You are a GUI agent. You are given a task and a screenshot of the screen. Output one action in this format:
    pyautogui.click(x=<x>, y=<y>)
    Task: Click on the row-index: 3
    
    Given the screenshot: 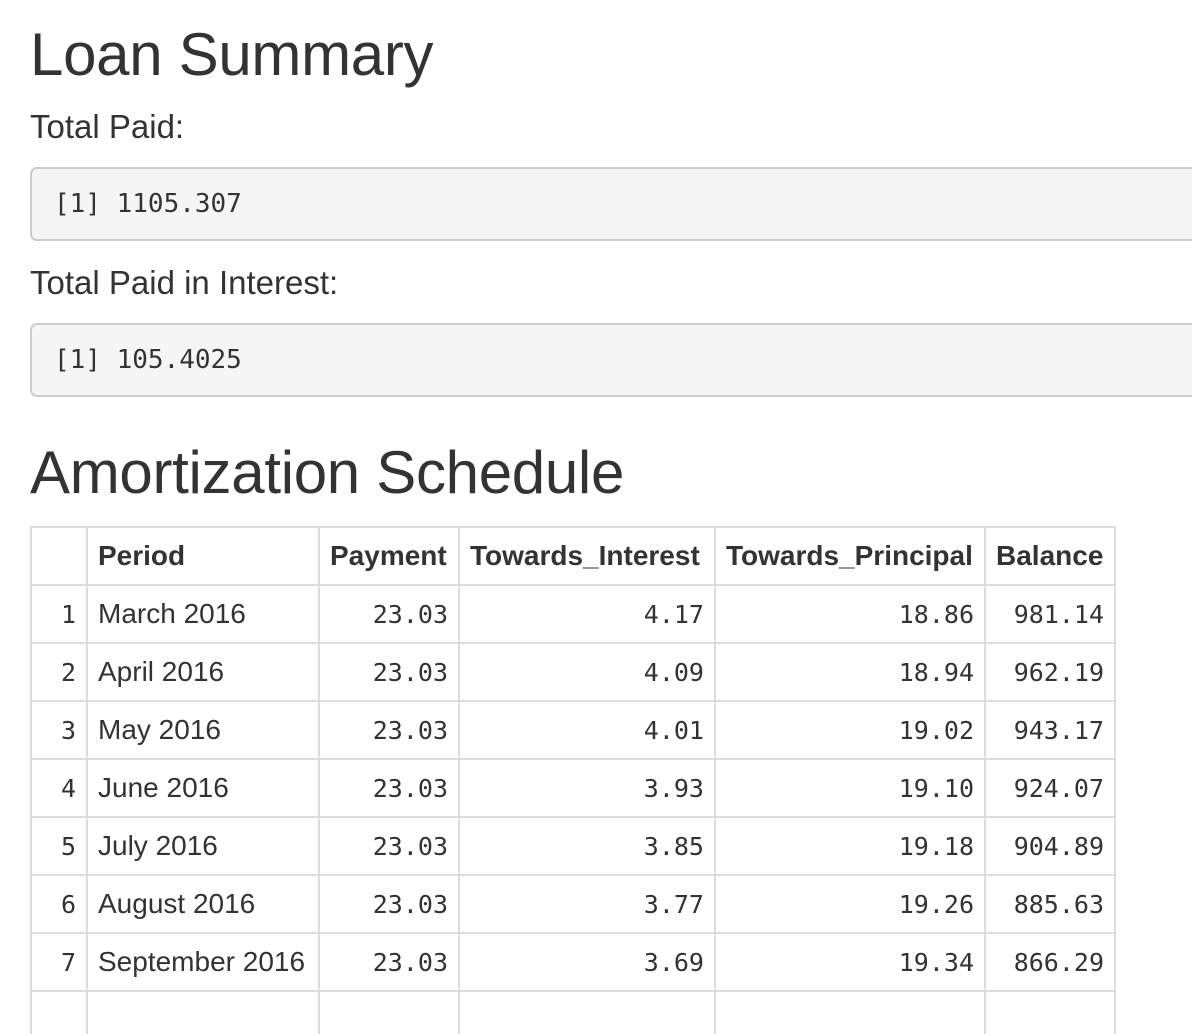 What is the action you would take?
    pyautogui.click(x=59, y=730)
    